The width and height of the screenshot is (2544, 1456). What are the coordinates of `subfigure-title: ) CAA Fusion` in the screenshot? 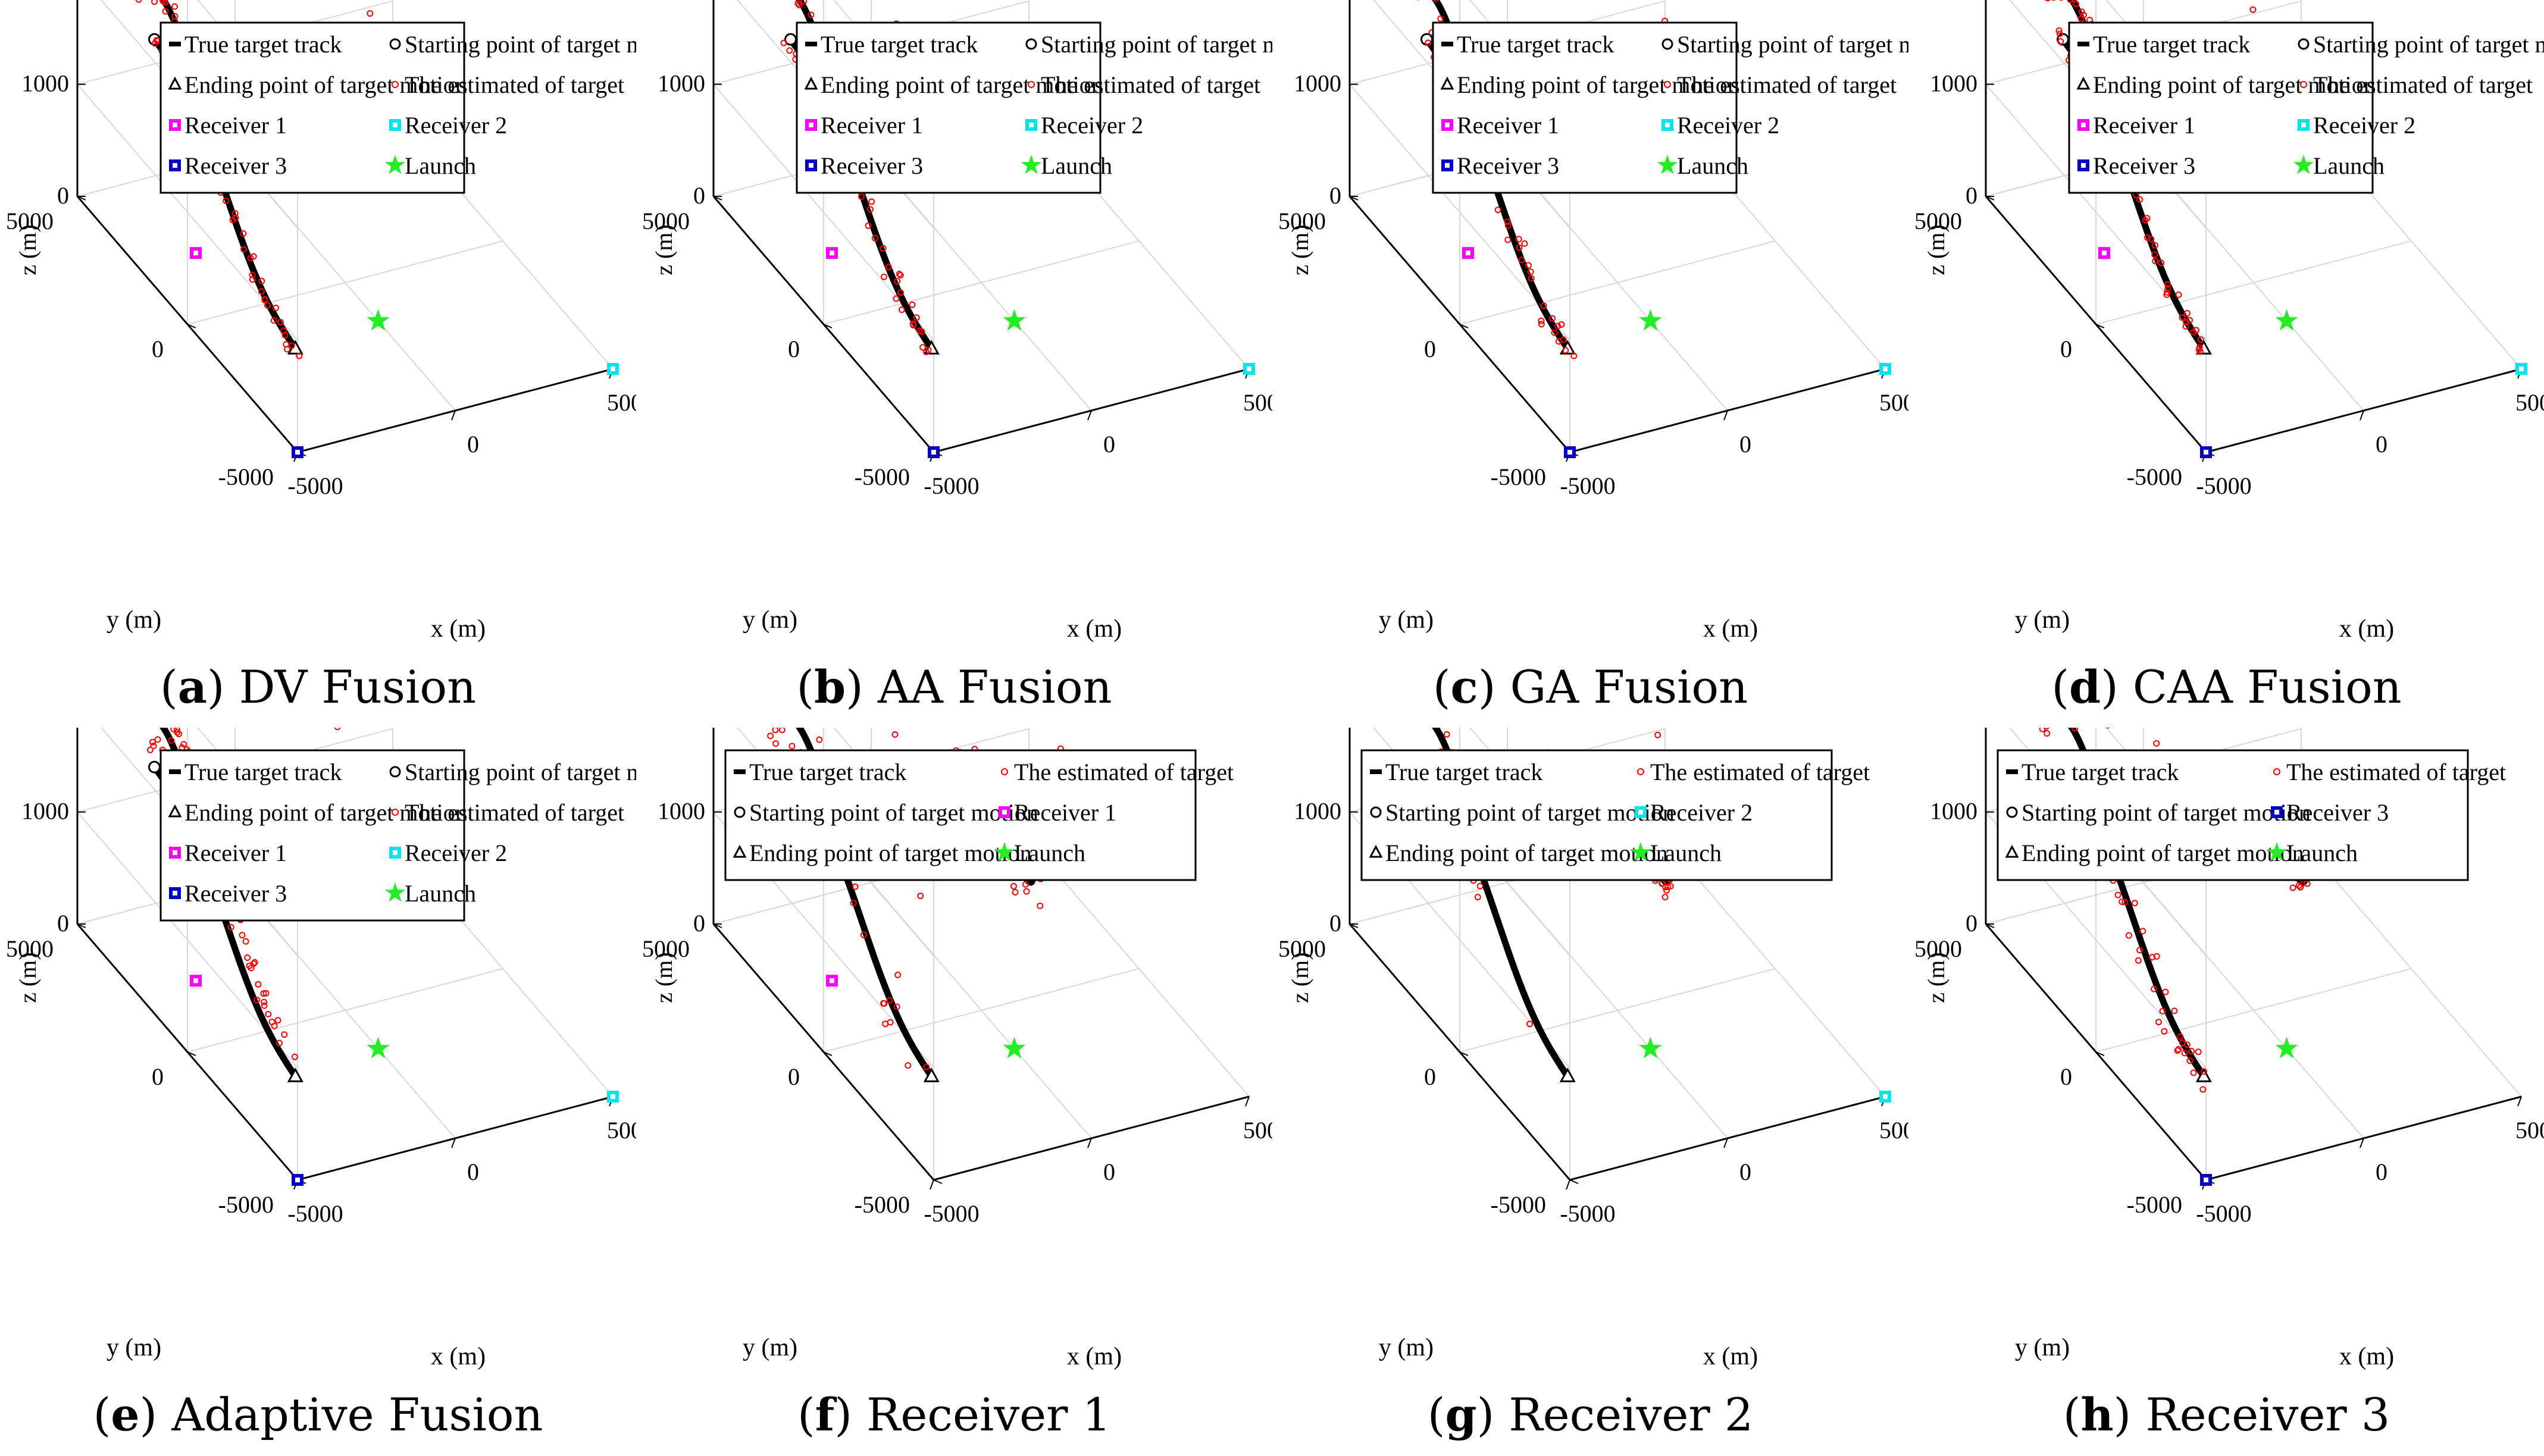 It's located at (2251, 686).